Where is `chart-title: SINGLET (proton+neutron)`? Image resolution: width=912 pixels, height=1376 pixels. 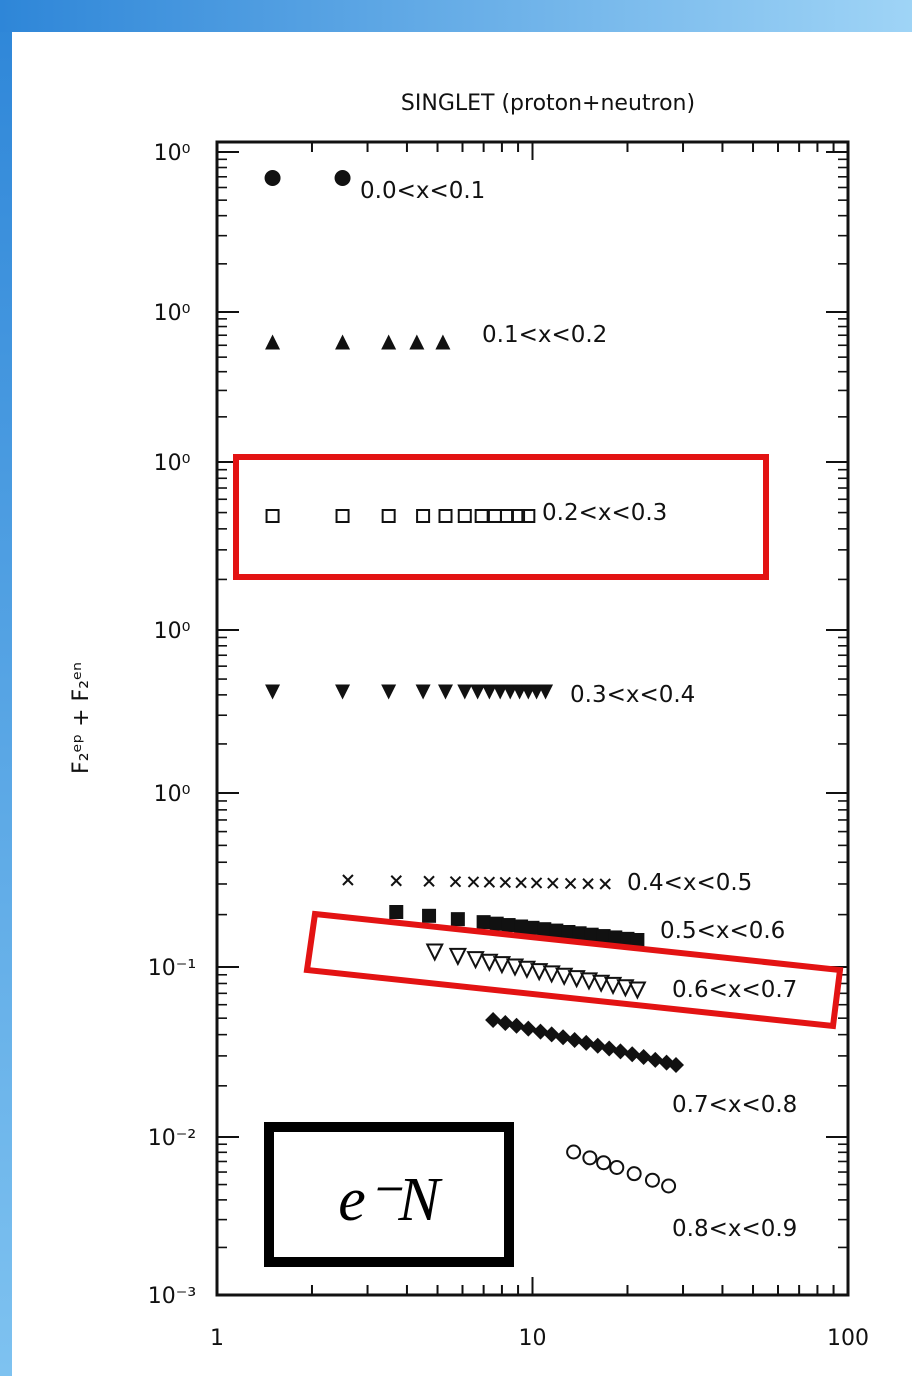
chart-title: SINGLET (proton+neutron) is located at coordinates (548, 103).